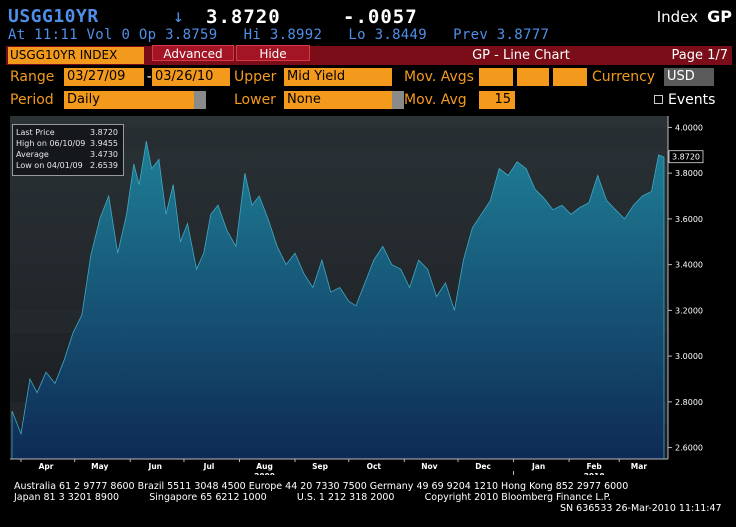  Describe the element at coordinates (677, 17) in the screenshot. I see `market-sector-label: Index` at that location.